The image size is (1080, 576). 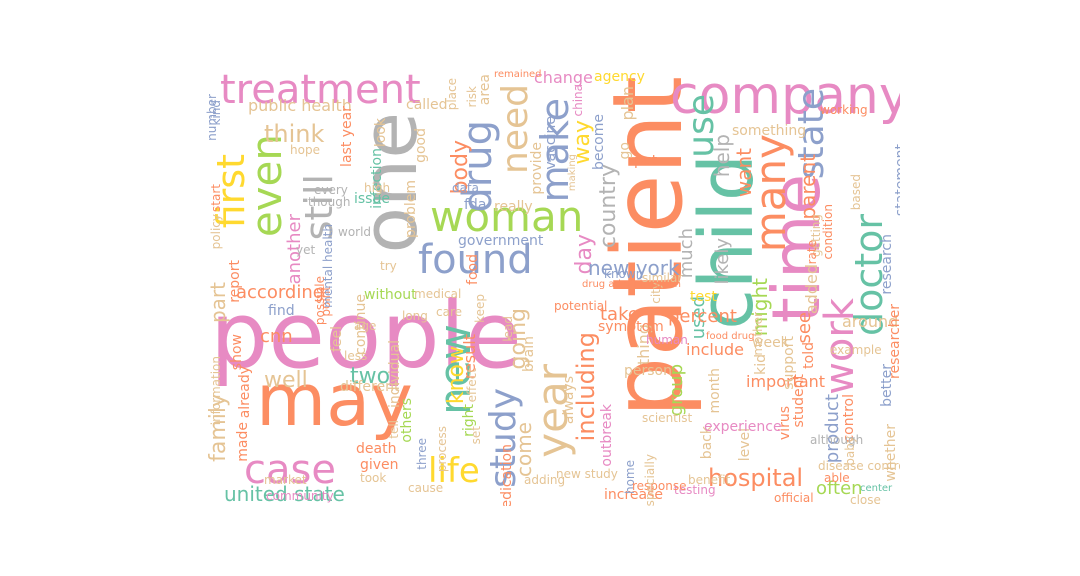 What do you see at coordinates (659, 486) in the screenshot?
I see `word-response: response` at bounding box center [659, 486].